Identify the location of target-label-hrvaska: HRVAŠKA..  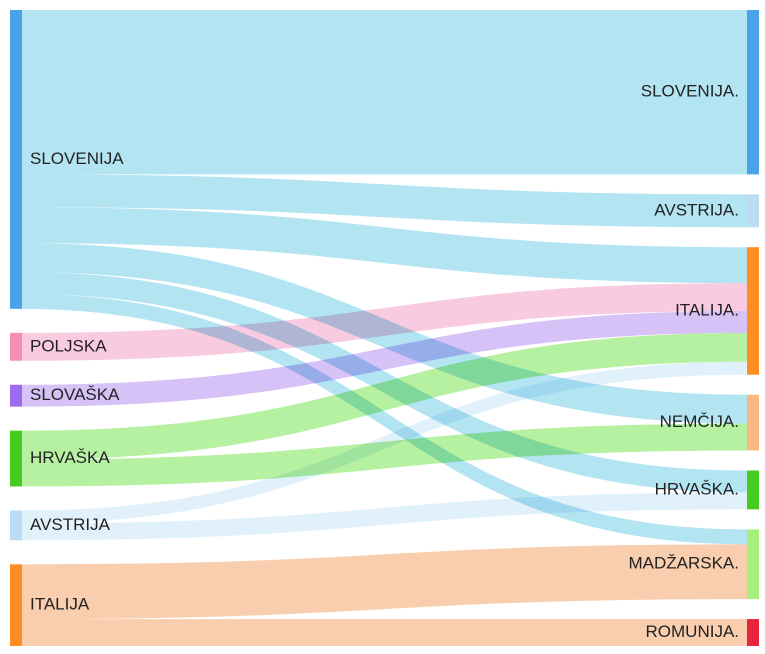
(697, 488).